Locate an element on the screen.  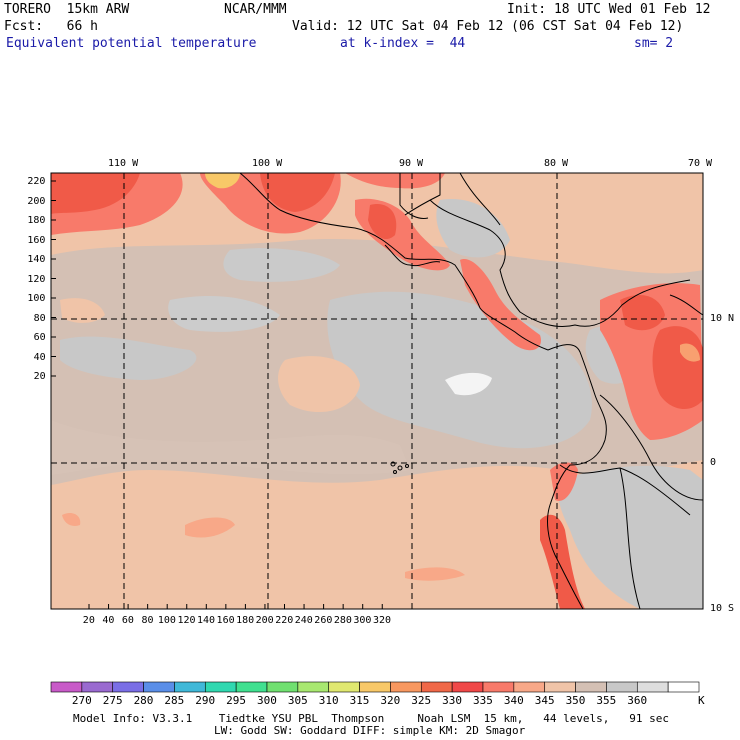
color-bar-label: 335 is located at coordinates (483, 700).